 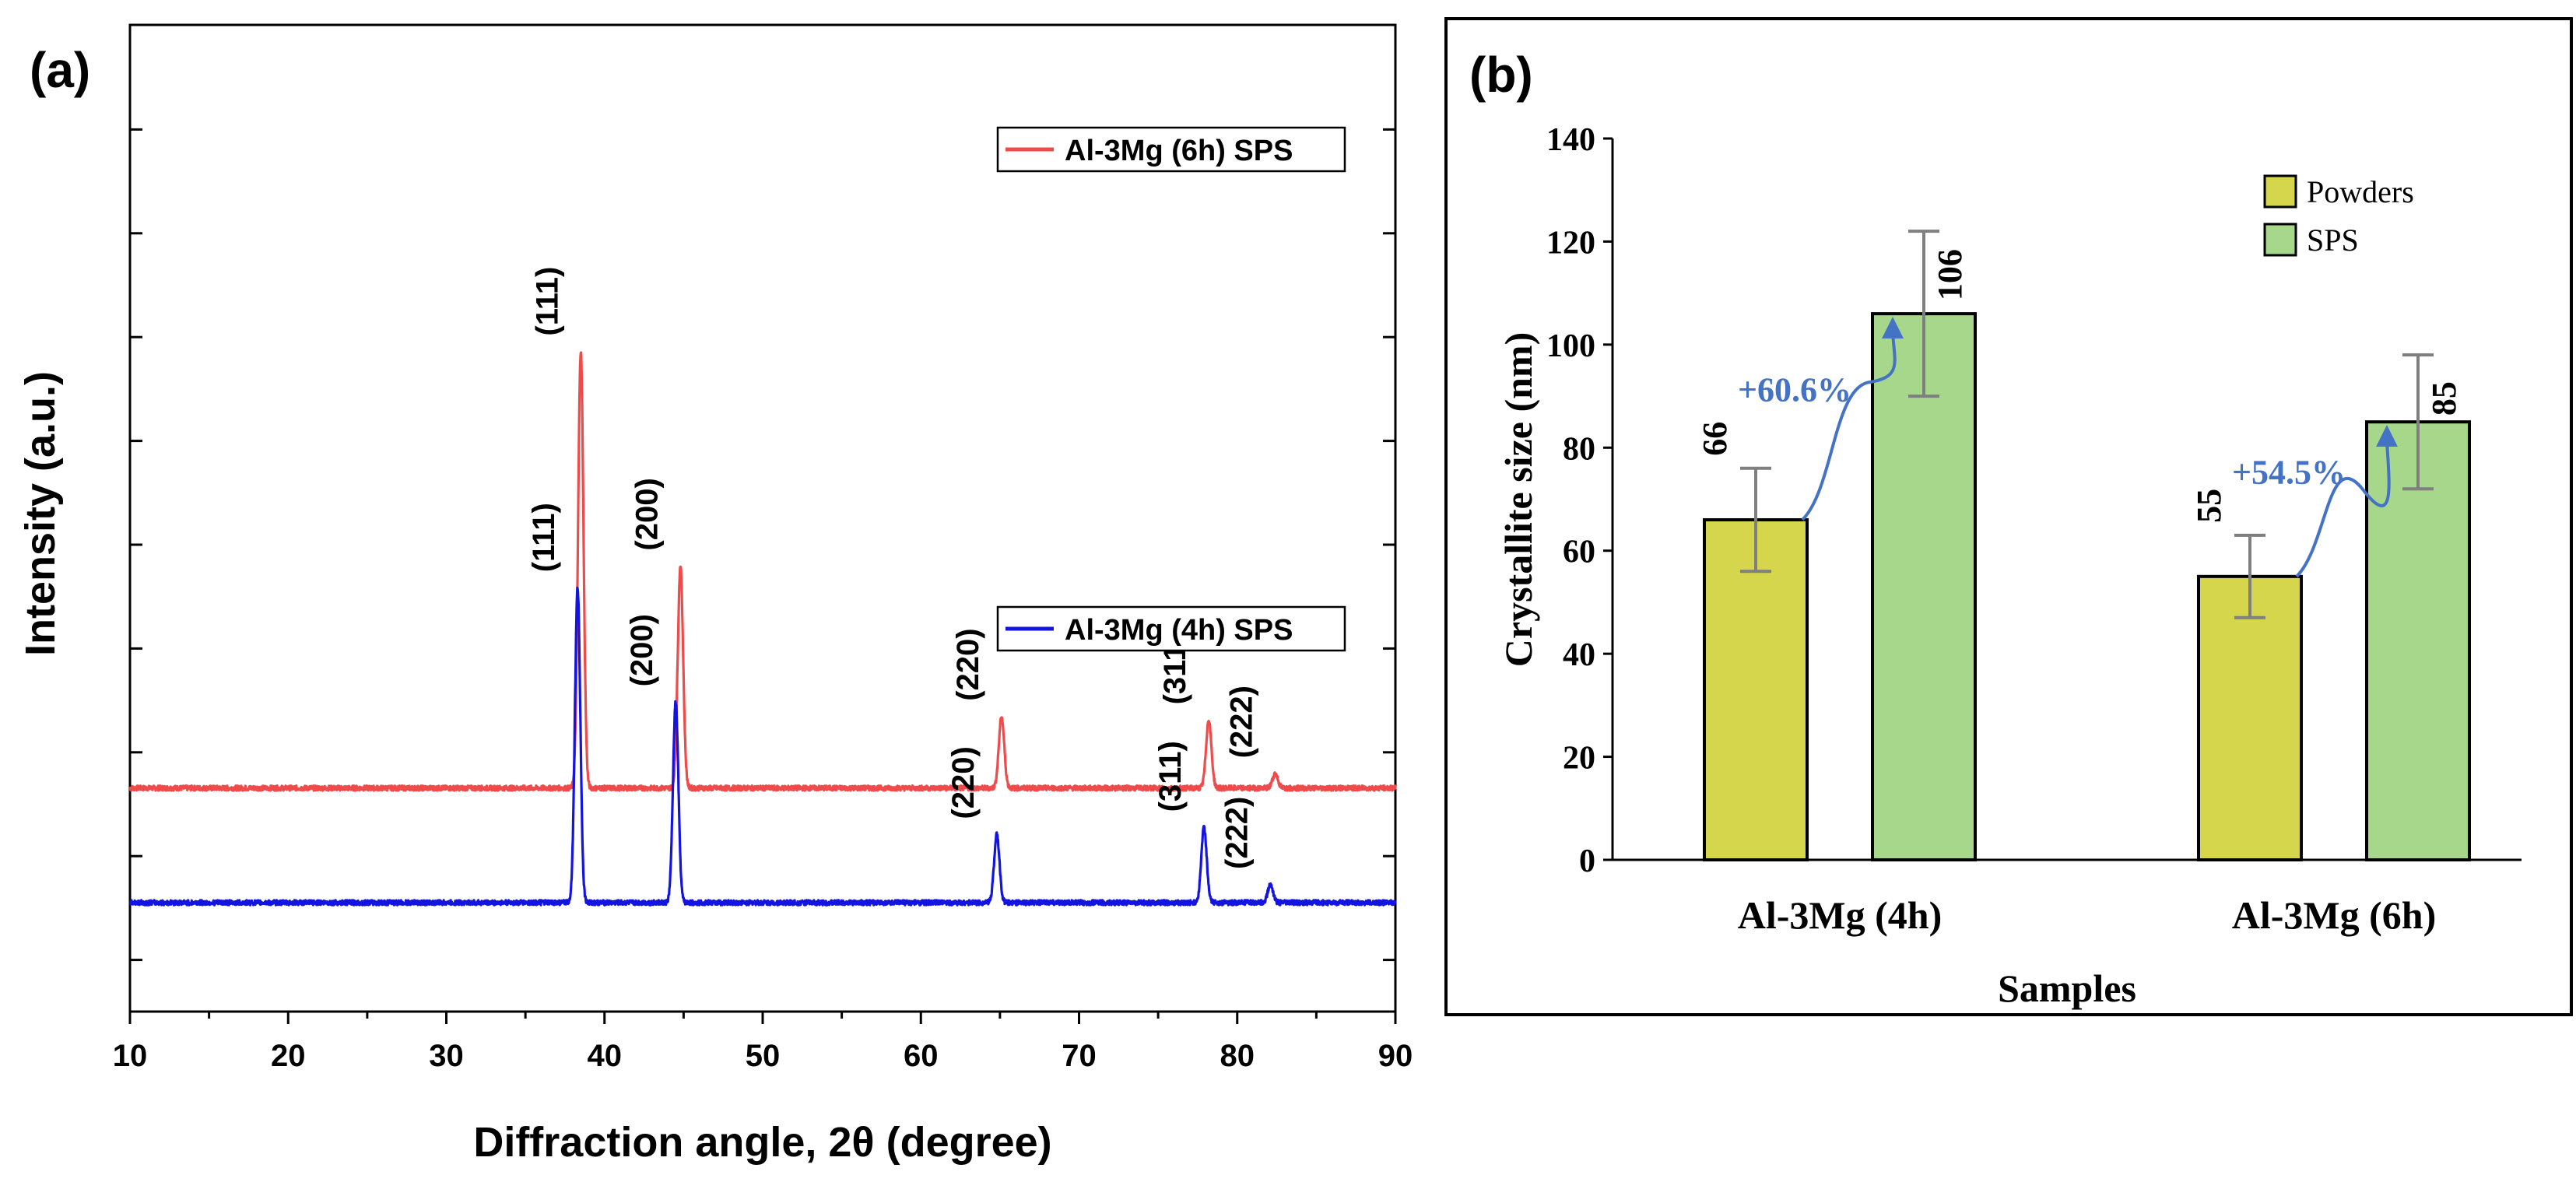 What do you see at coordinates (1519, 499) in the screenshot?
I see `crystallite-y-axis-label: Crystallite size (nm)` at bounding box center [1519, 499].